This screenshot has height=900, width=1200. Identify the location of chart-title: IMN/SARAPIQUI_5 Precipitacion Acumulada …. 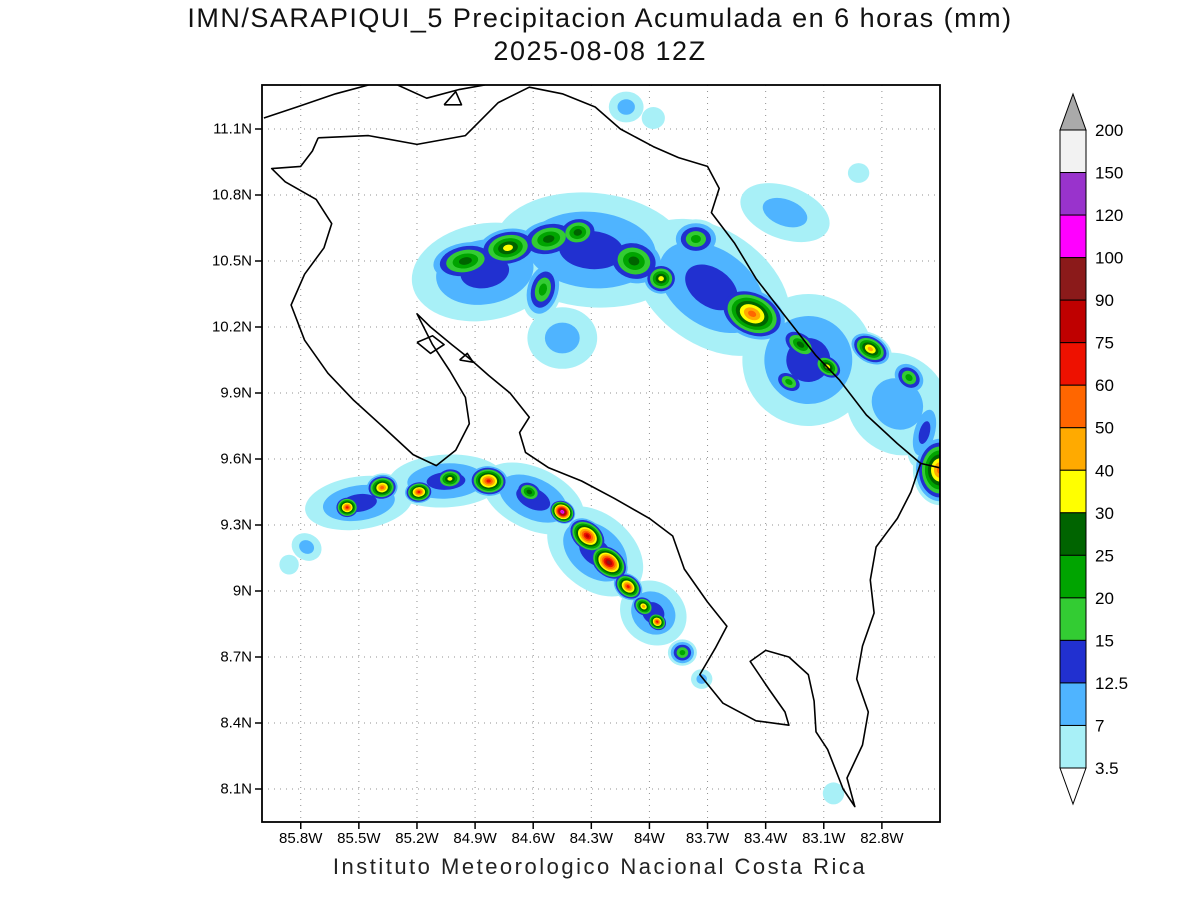
(600, 18).